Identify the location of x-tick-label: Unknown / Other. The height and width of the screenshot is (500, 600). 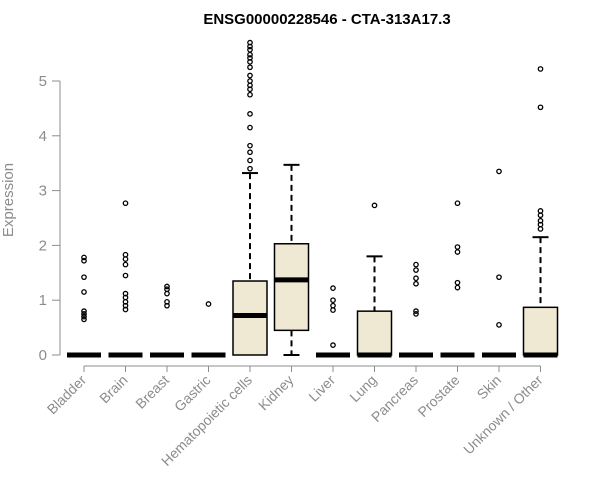
(503, 415).